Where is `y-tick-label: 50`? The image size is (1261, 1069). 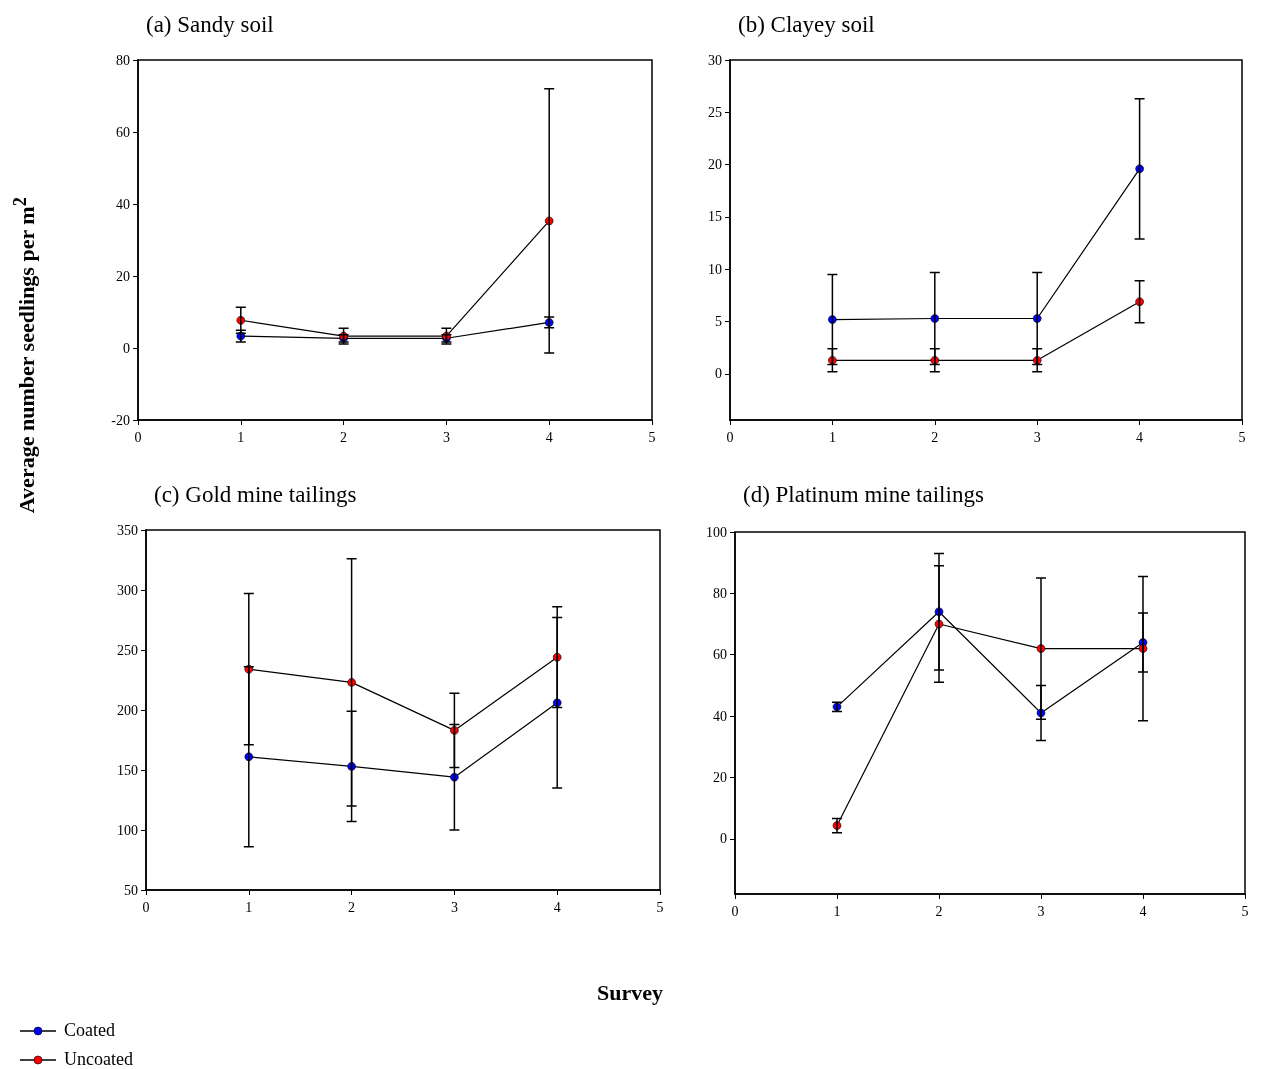
y-tick-label: 50 is located at coordinates (131, 890).